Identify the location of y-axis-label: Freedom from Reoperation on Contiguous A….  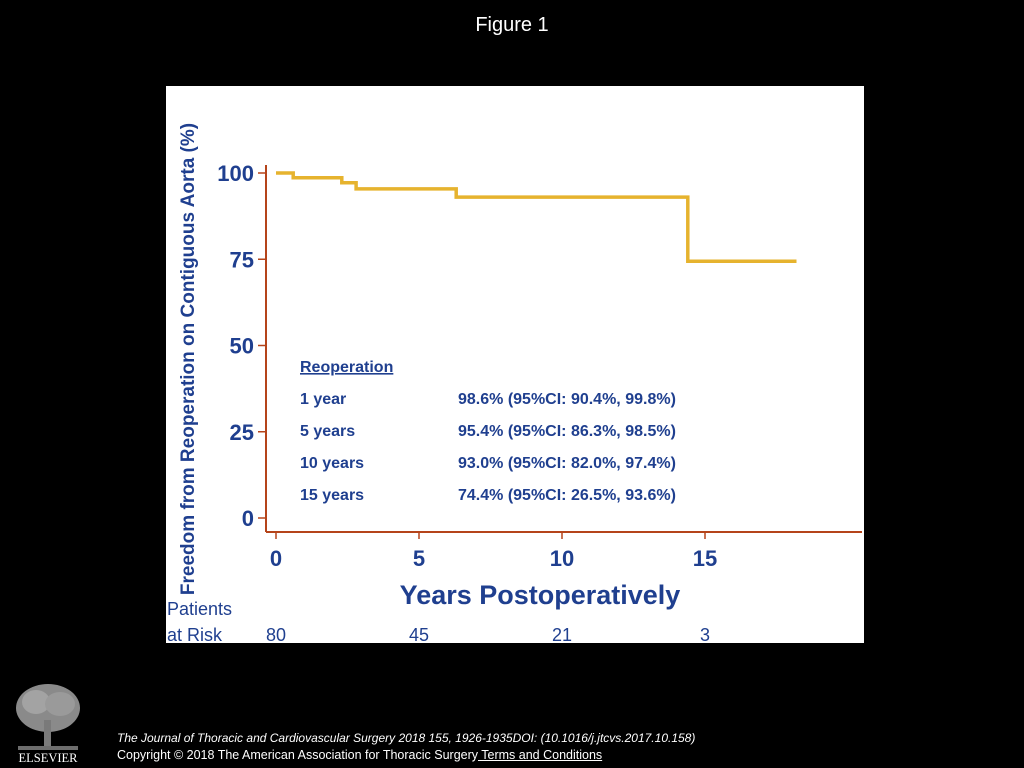
(188, 359).